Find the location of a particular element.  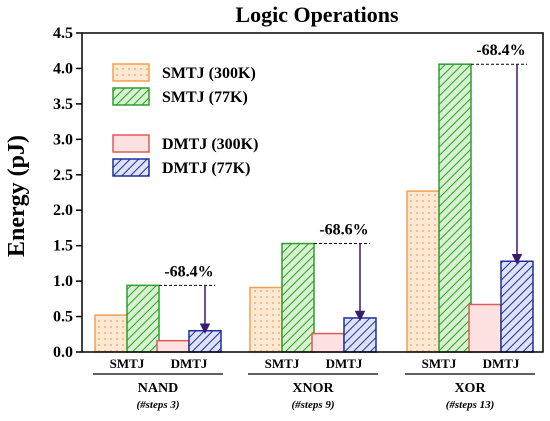

y-tick-label: 3.0 is located at coordinates (63, 139).